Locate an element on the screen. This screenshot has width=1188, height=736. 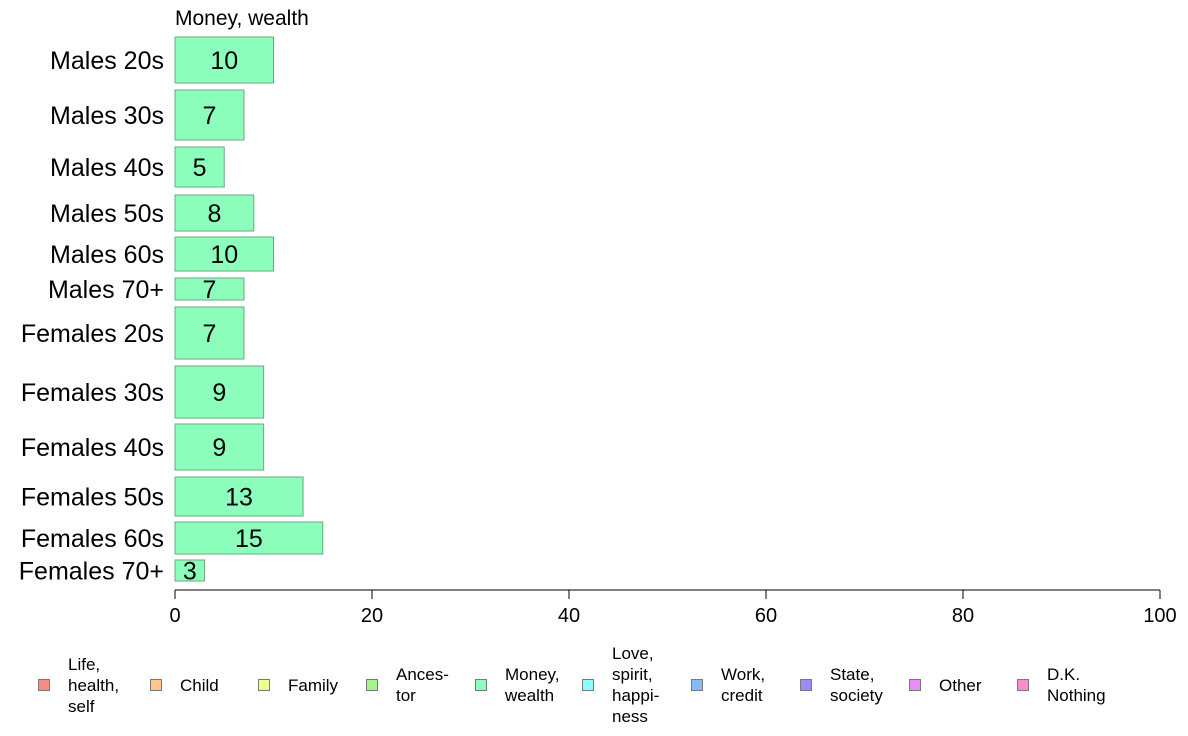
category-label: Males 40s is located at coordinates (107, 168).